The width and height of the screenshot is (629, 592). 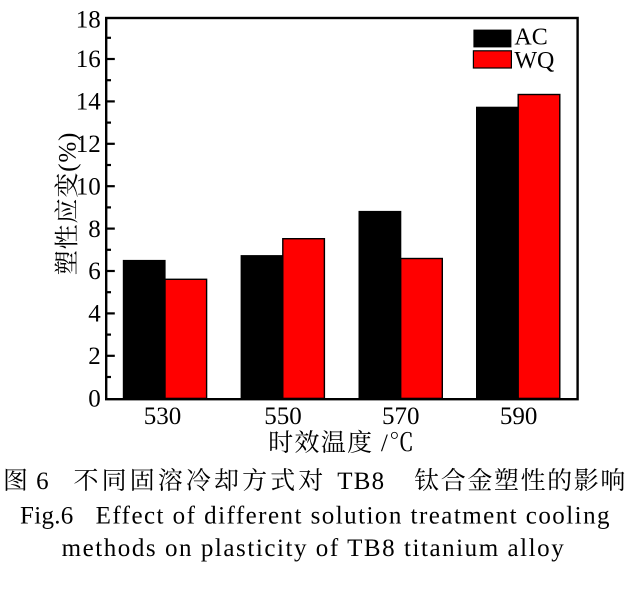 What do you see at coordinates (534, 61) in the screenshot?
I see `svg-text: WQ` at bounding box center [534, 61].